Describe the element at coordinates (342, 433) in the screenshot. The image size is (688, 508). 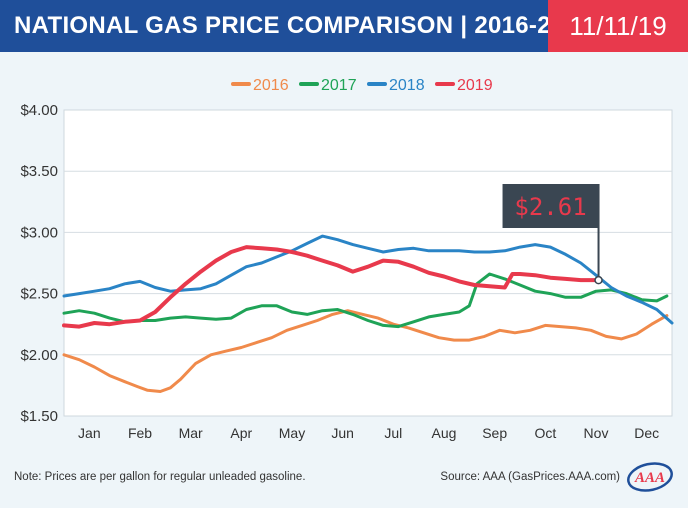
I see `x-tick-label: Jun` at that location.